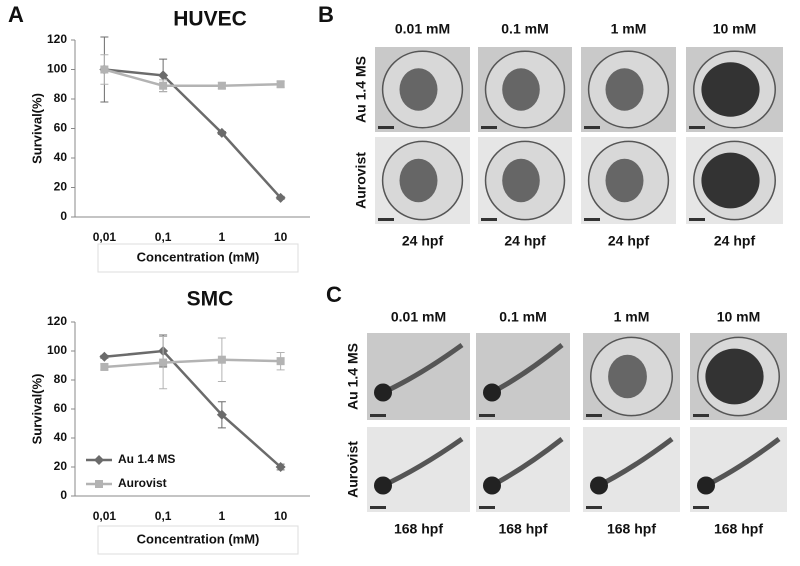  Describe the element at coordinates (63, 495) in the screenshot. I see `y-tick-label: 0` at that location.